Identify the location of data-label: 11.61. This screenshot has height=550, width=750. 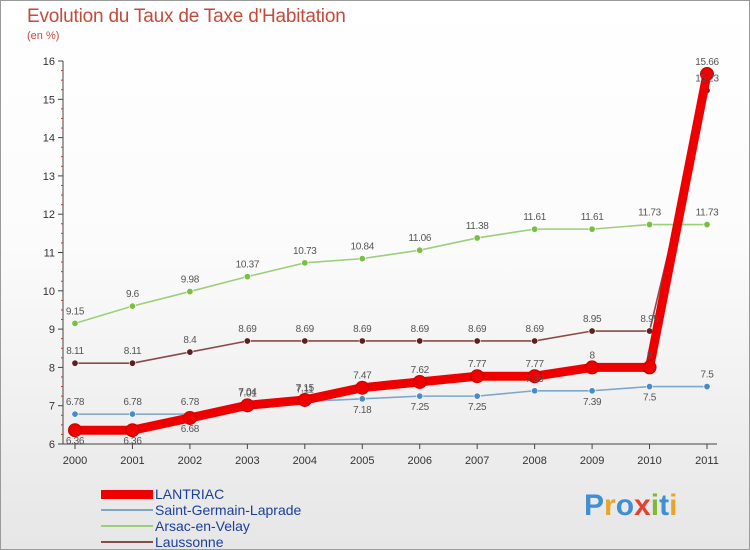
(593, 217).